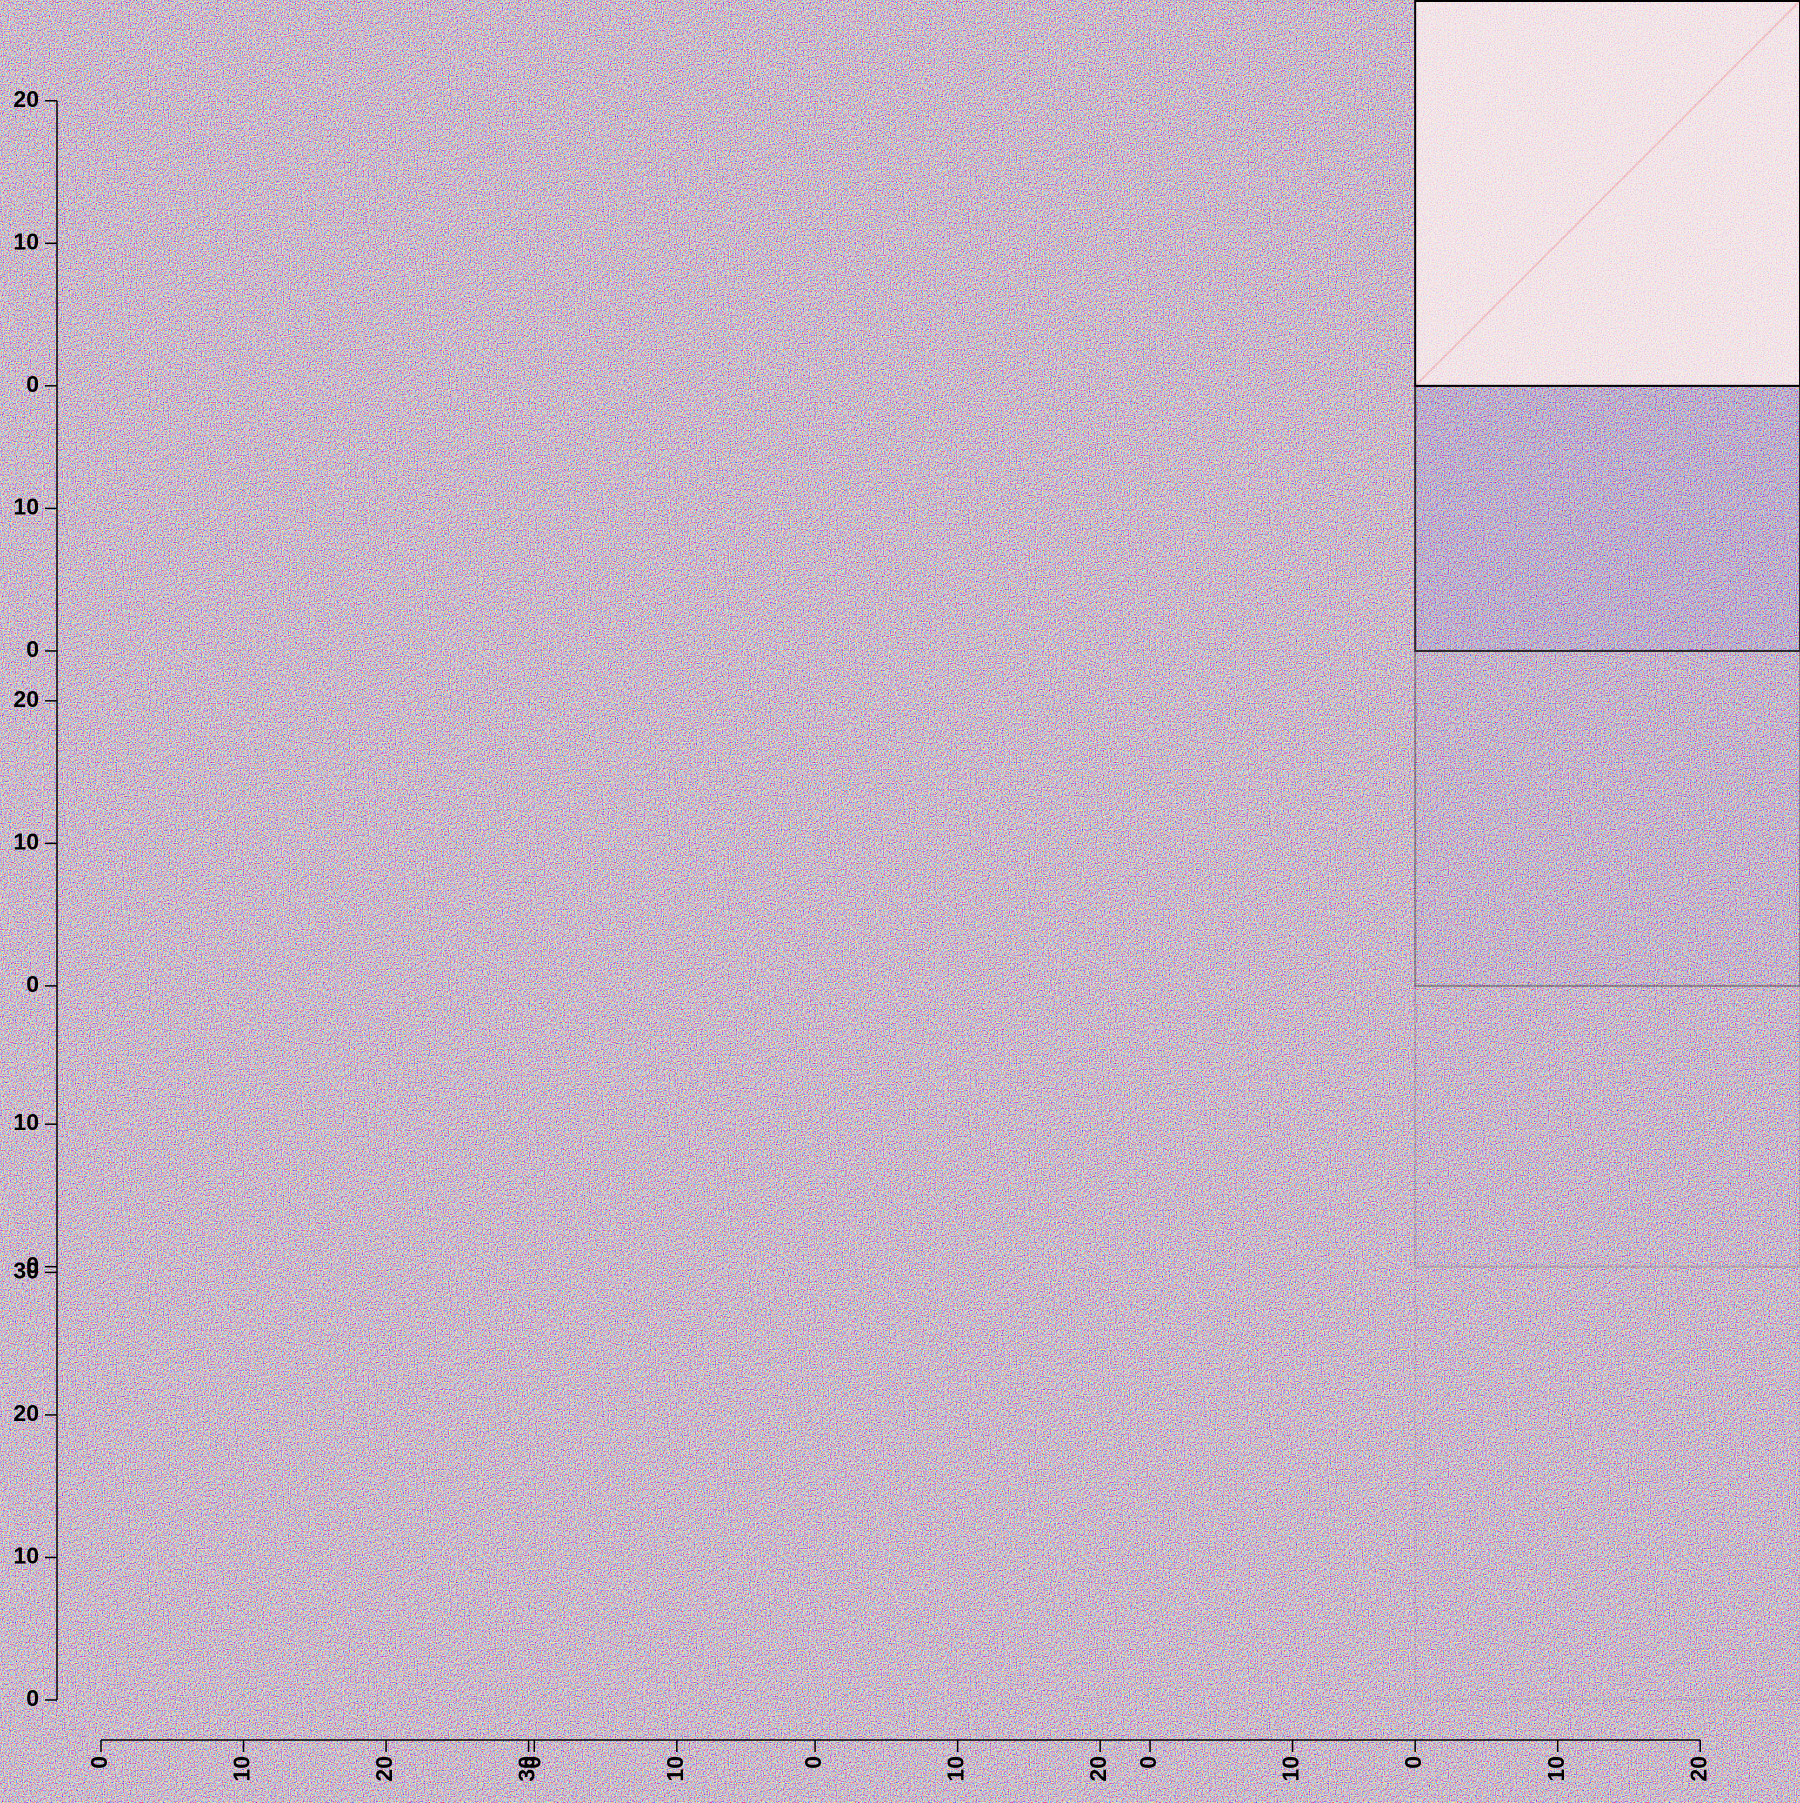 The height and width of the screenshot is (1803, 1800). I want to click on x-tick-label: 30, so click(527, 1769).